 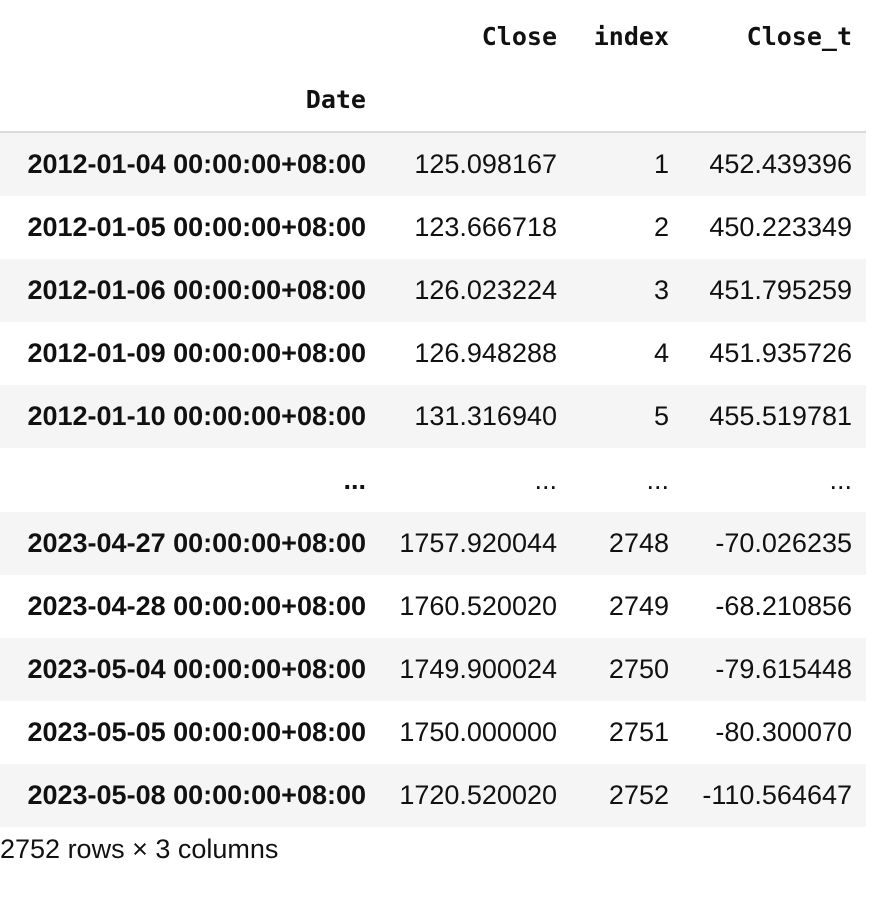 What do you see at coordinates (485, 164) in the screenshot?
I see `cell-close: 125.098167` at bounding box center [485, 164].